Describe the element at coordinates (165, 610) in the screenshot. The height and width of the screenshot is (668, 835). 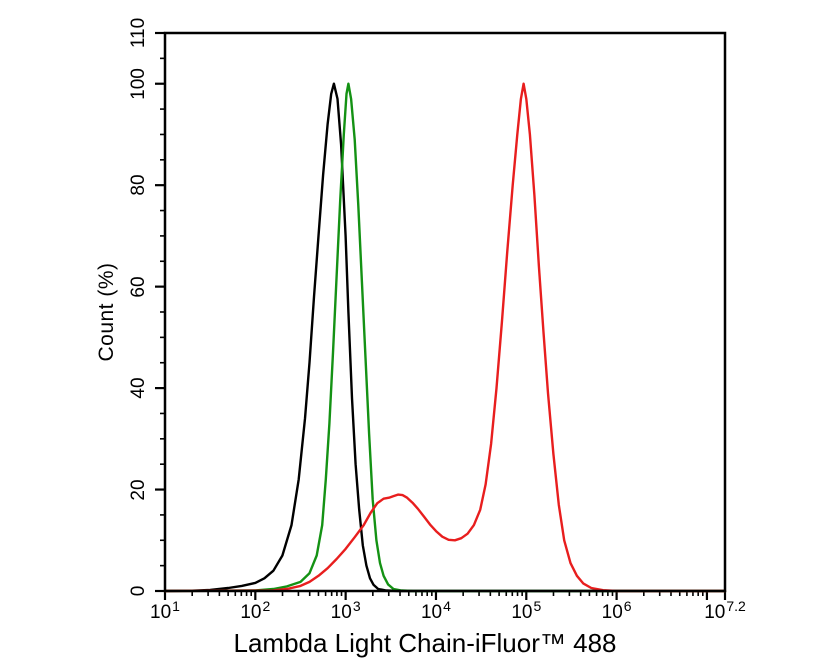
I see `x-tick-label: 10¹` at that location.